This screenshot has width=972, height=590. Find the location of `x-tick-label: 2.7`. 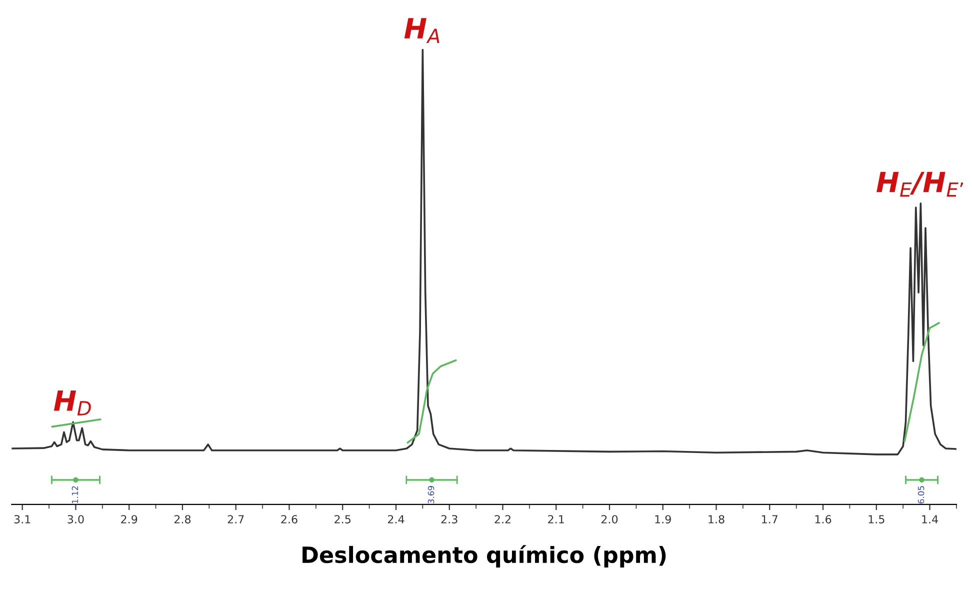

x-tick-label: 2.7 is located at coordinates (236, 519).